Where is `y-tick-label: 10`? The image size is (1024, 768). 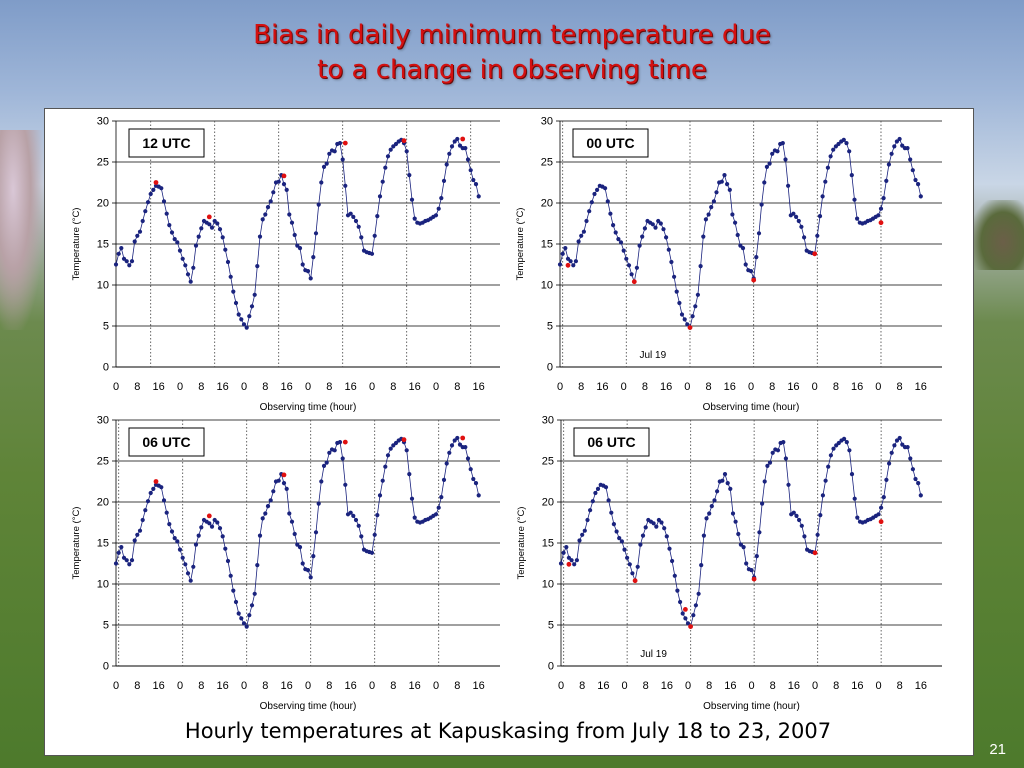 y-tick-label: 10 is located at coordinates (103, 585).